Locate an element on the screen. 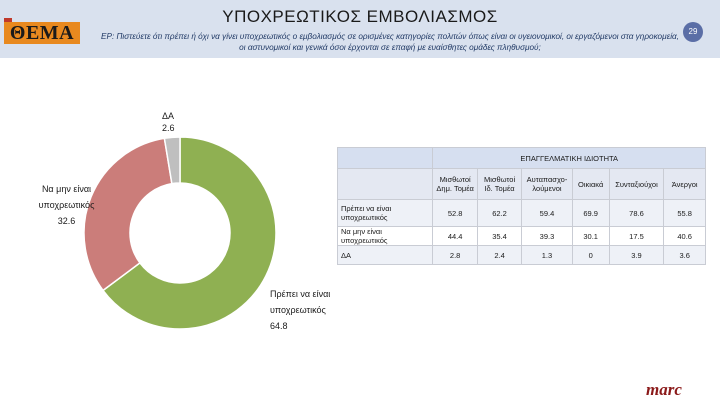 This screenshot has height=402, width=720. col-header: Μισθωτοί Ιδ. Τομέα is located at coordinates (499, 184).